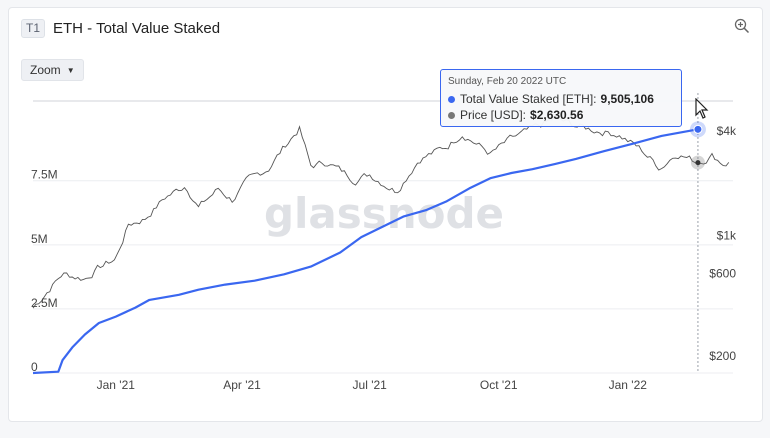 The width and height of the screenshot is (770, 438). Describe the element at coordinates (628, 385) in the screenshot. I see `x-tick-label: Jan '22` at that location.